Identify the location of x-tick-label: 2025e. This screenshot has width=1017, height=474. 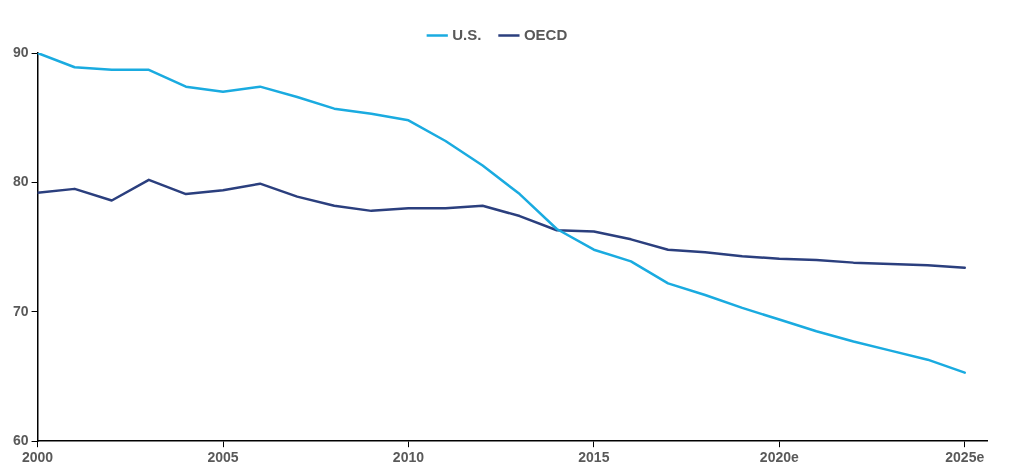
(965, 457).